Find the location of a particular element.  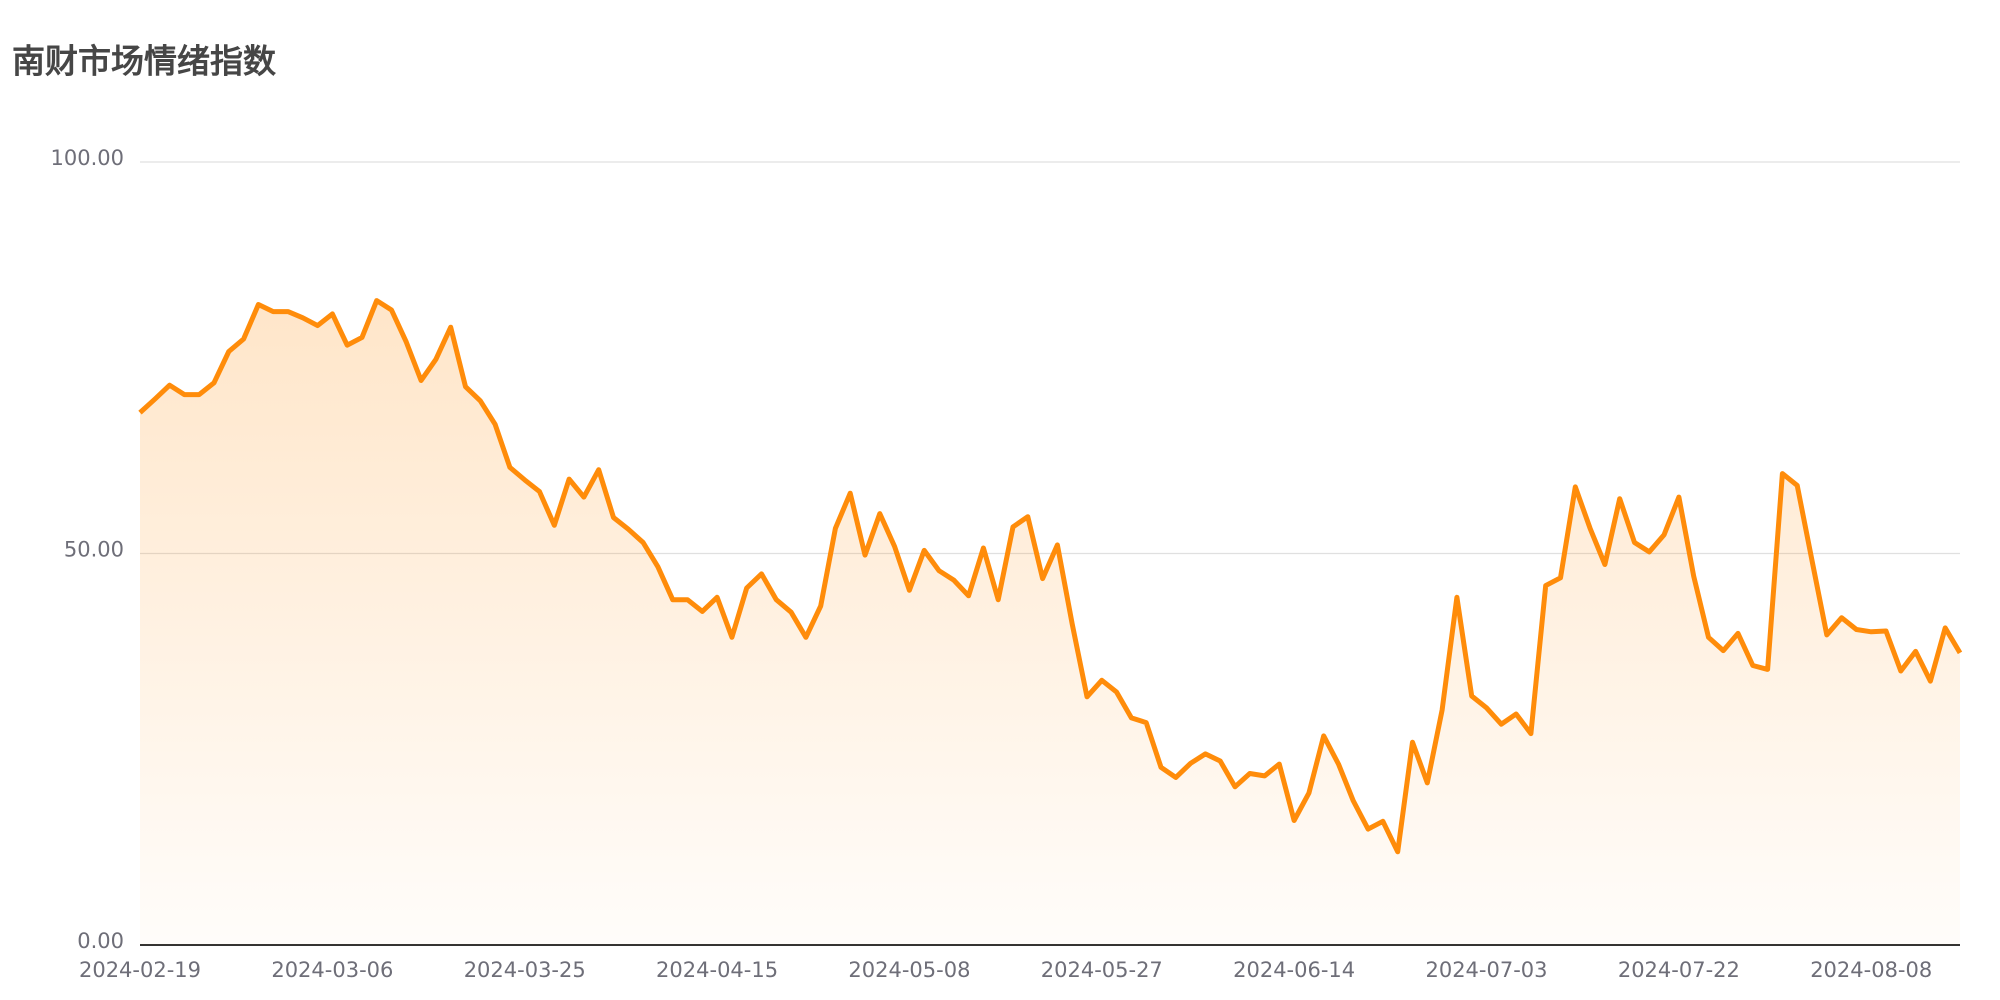

y-tick-label: 100.00 is located at coordinates (87, 158).